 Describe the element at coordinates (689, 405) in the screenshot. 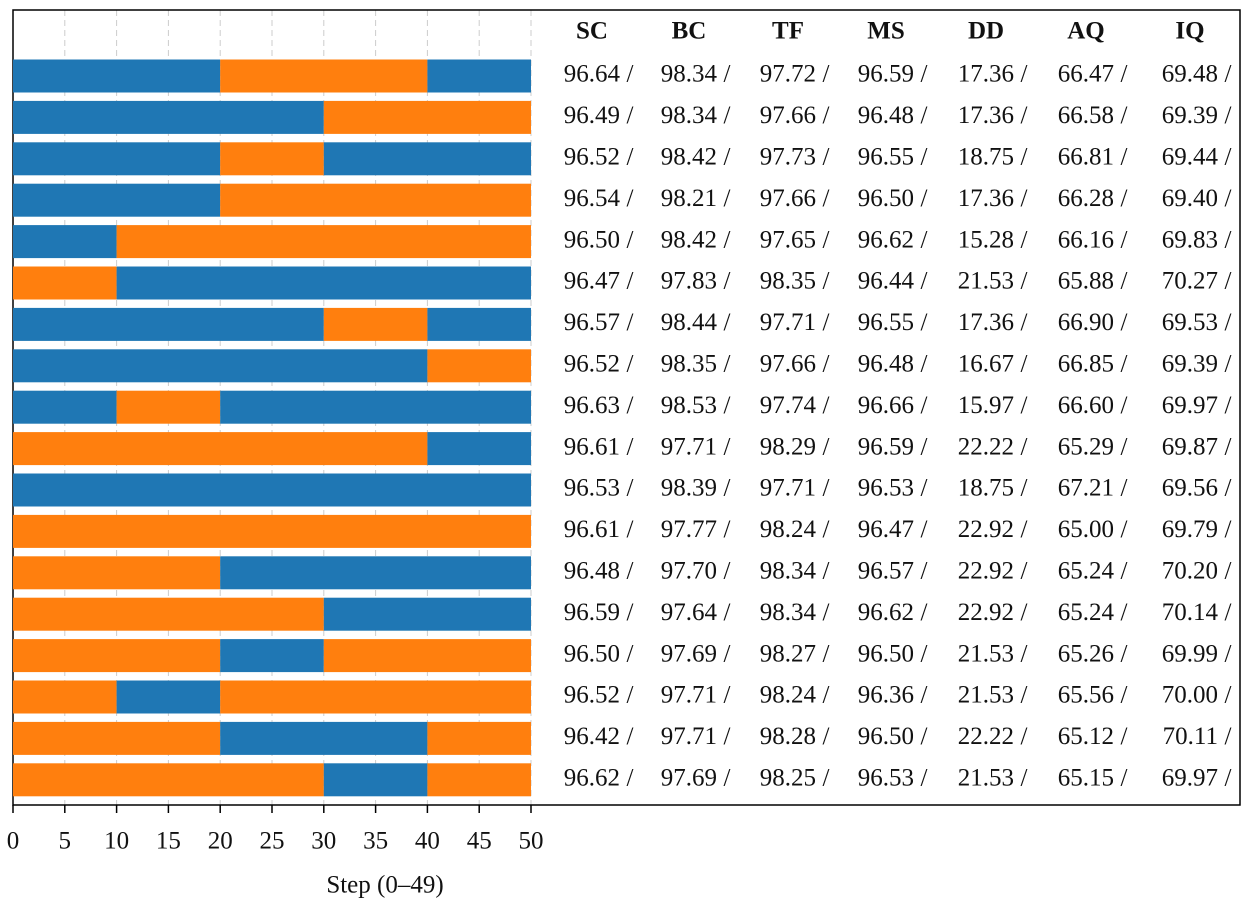

I see `table-cell: 98.53` at that location.